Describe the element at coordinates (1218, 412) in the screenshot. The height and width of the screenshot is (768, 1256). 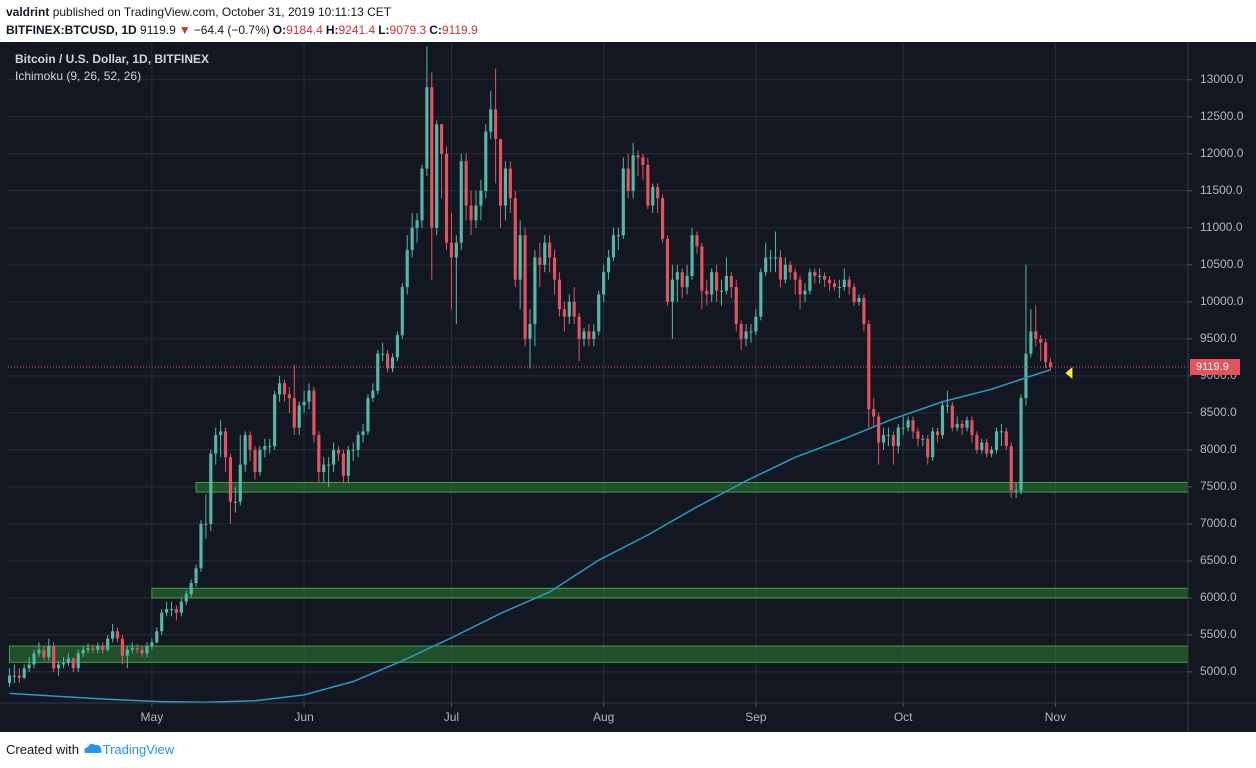
I see `y-tick-label: 8500.0` at that location.